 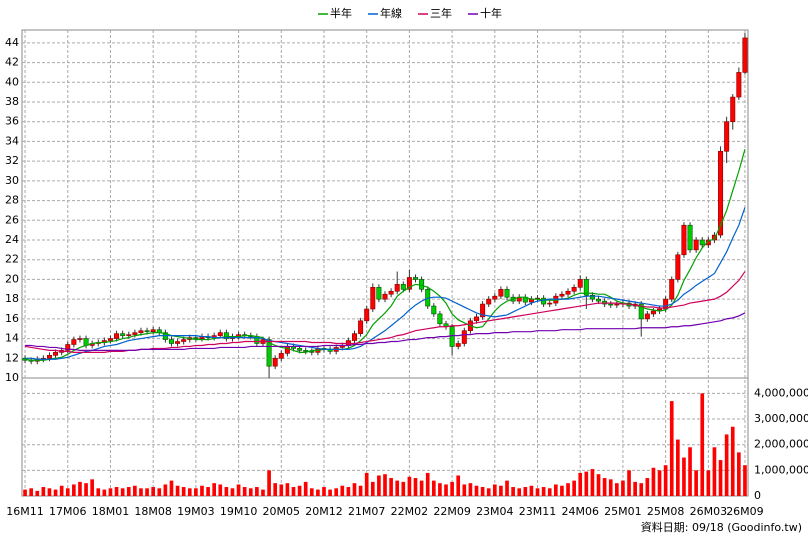 What do you see at coordinates (12, 180) in the screenshot?
I see `y-tick-label: 30` at bounding box center [12, 180].